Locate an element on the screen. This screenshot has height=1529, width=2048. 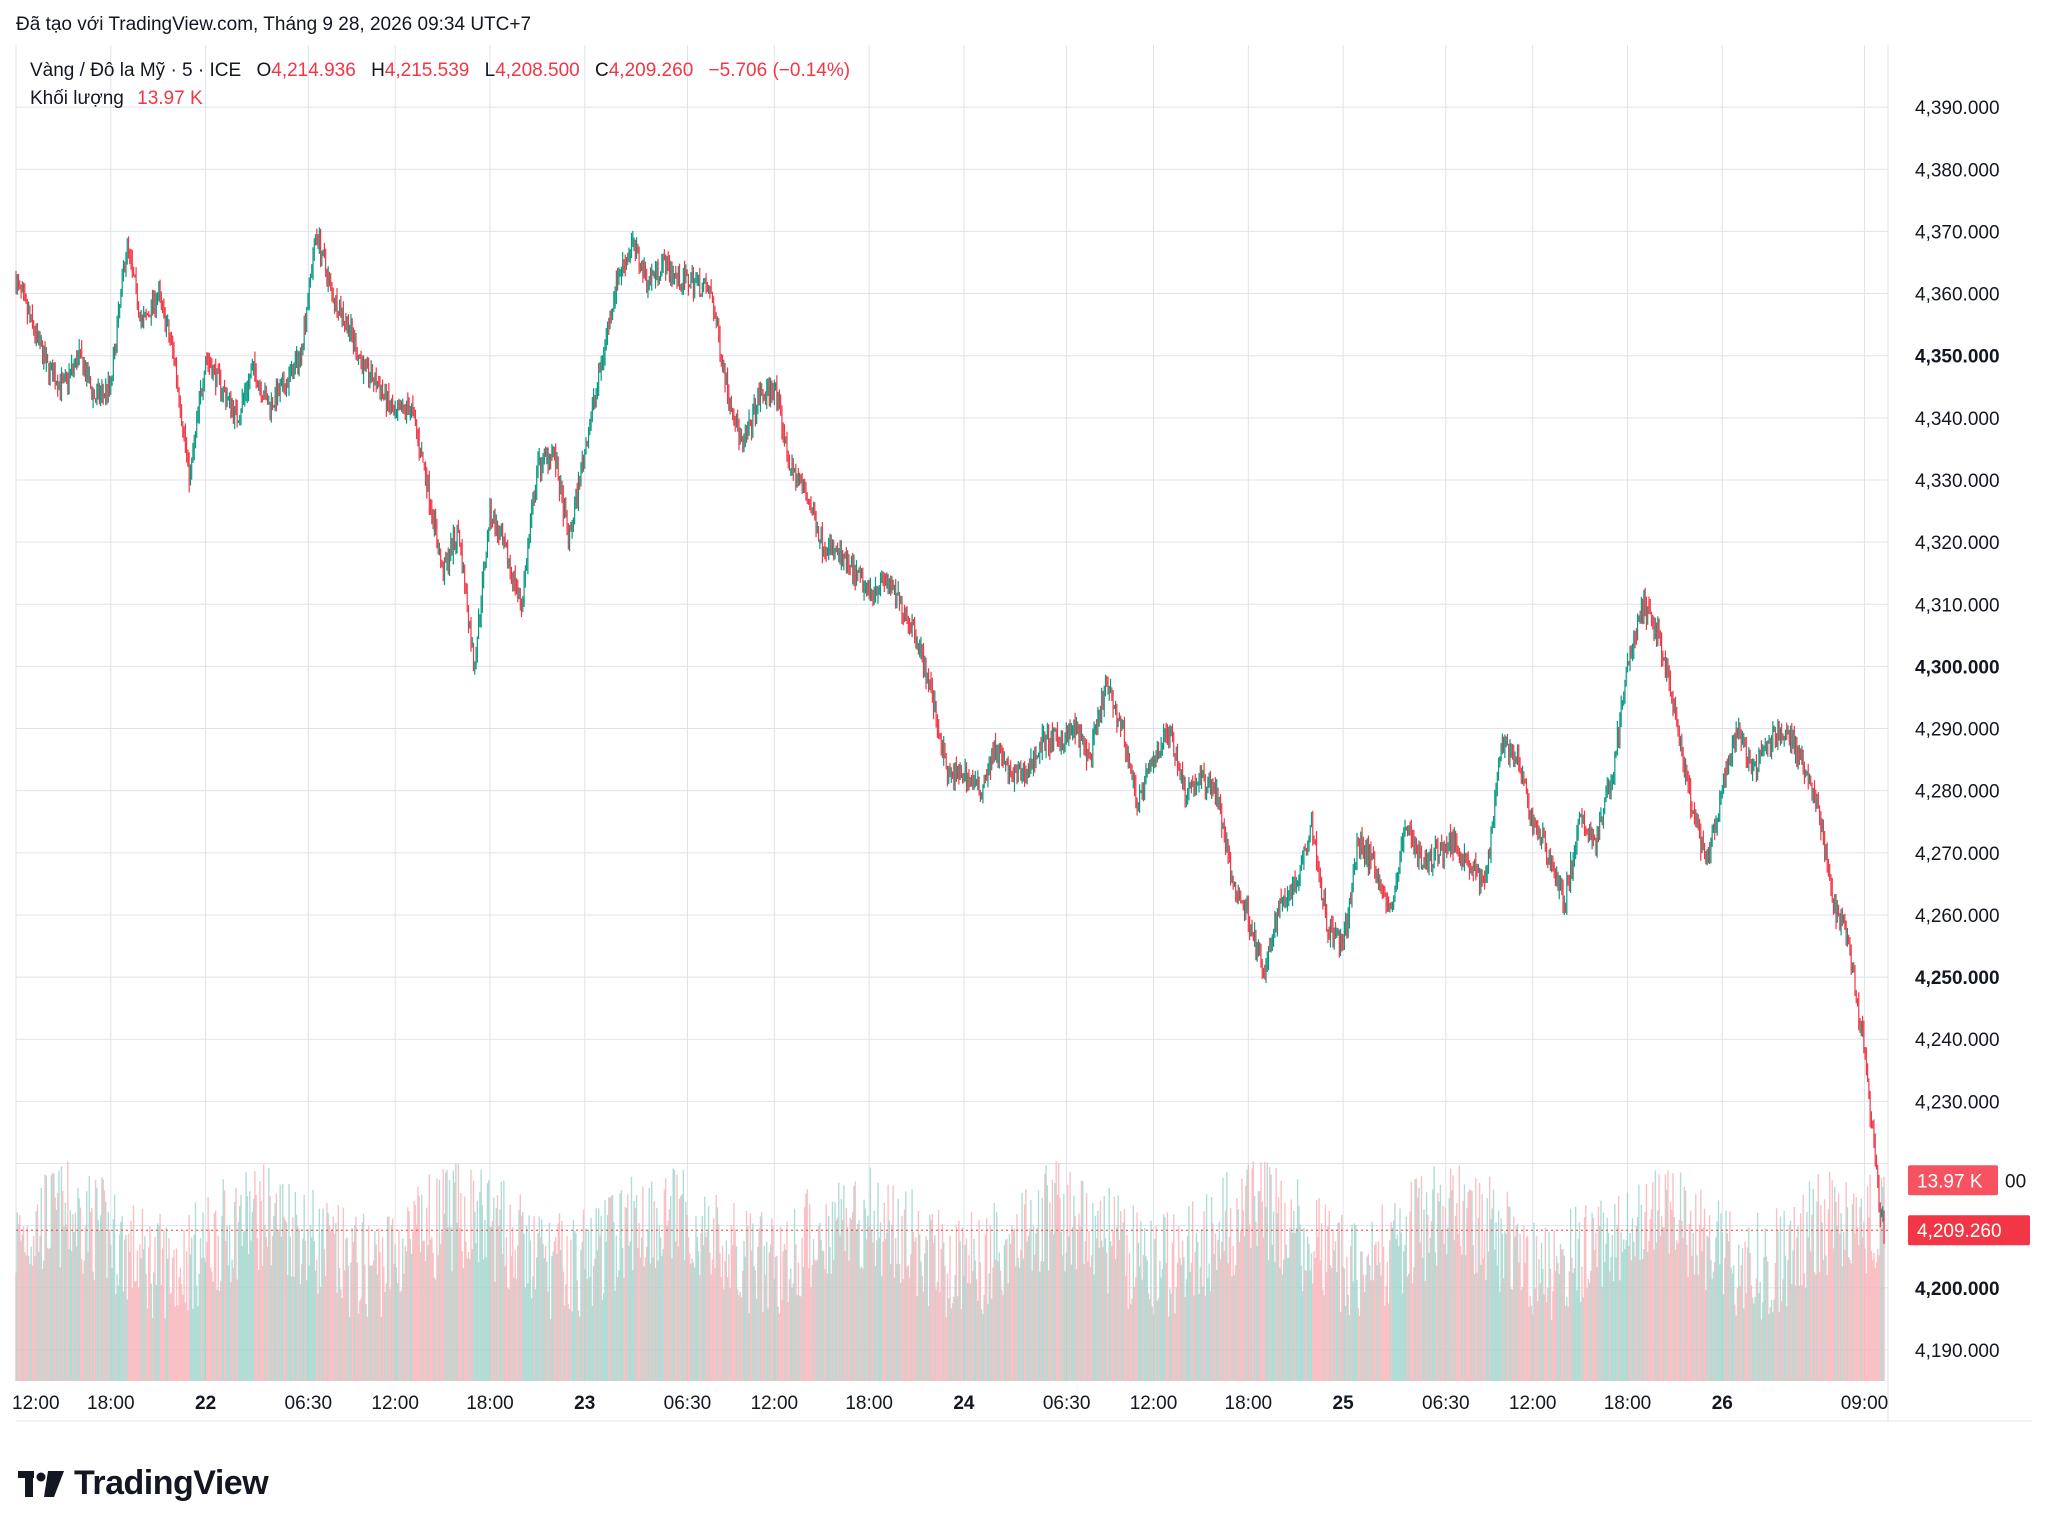
volume-legend-label: Khối lượng is located at coordinates (77, 98).